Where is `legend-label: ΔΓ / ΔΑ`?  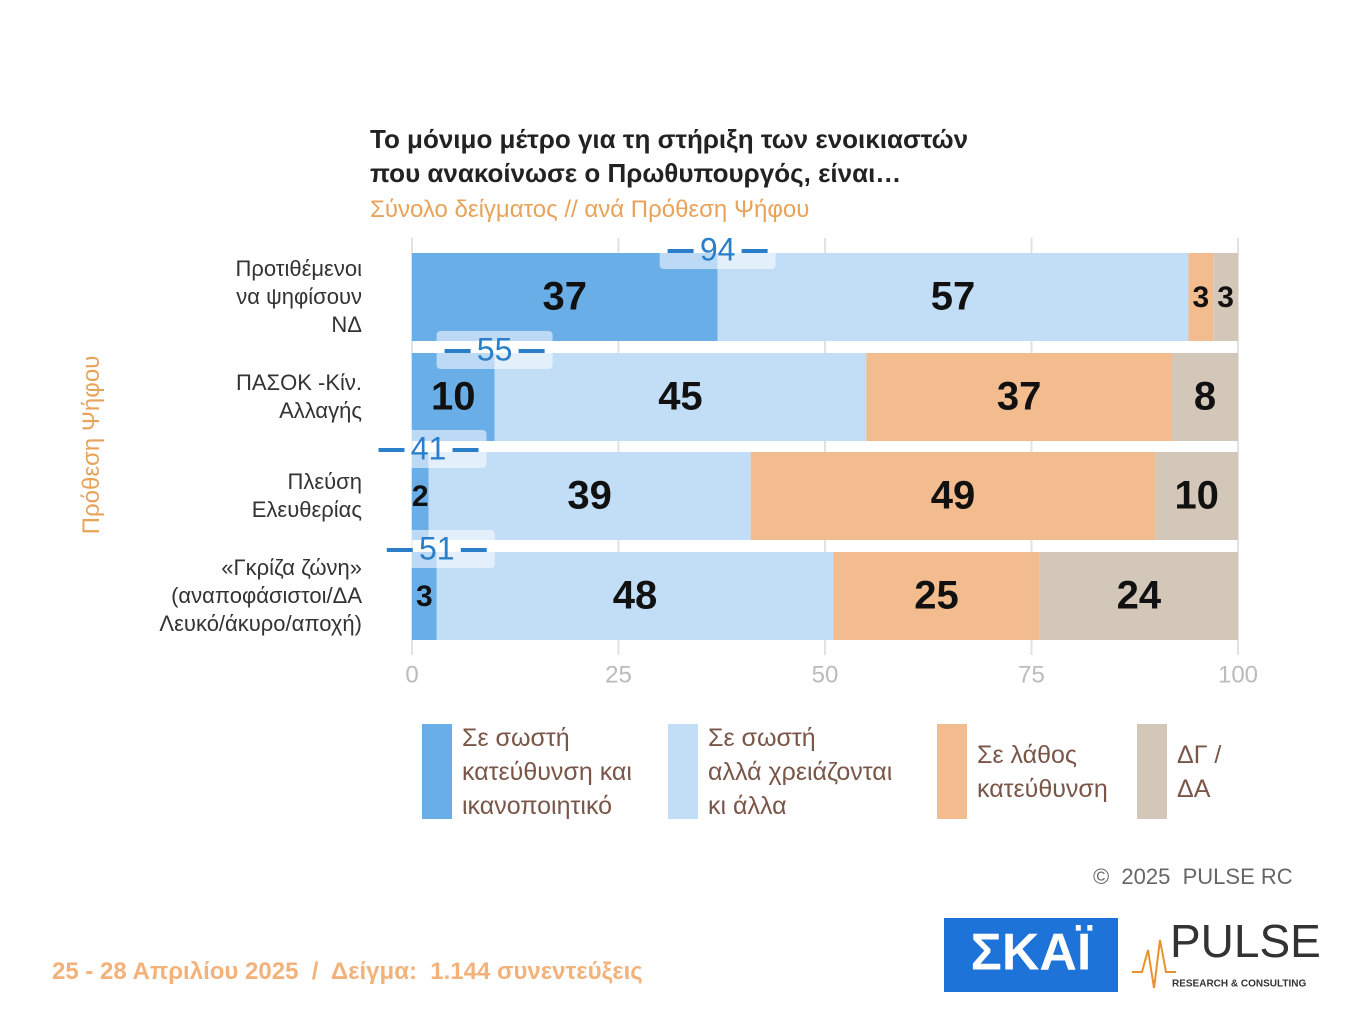
legend-label: ΔΓ / ΔΑ is located at coordinates (1199, 772).